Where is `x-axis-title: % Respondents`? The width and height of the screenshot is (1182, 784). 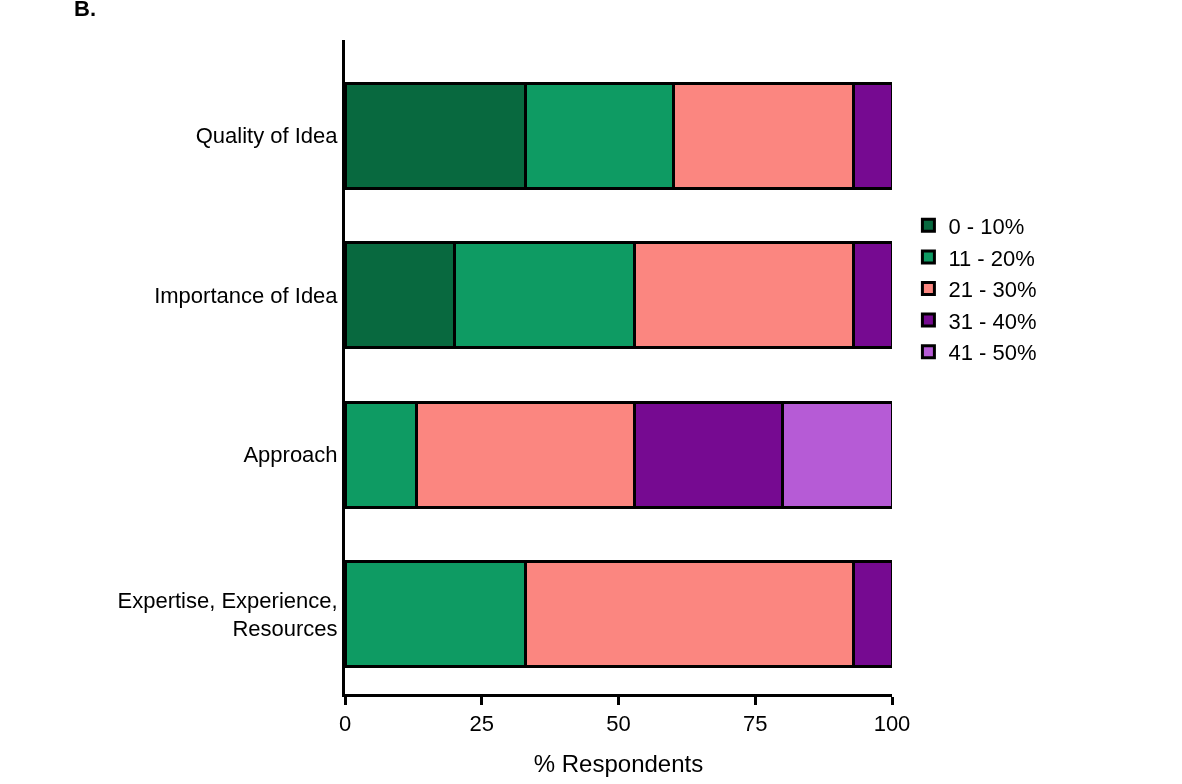
x-axis-title: % Respondents is located at coordinates (618, 763).